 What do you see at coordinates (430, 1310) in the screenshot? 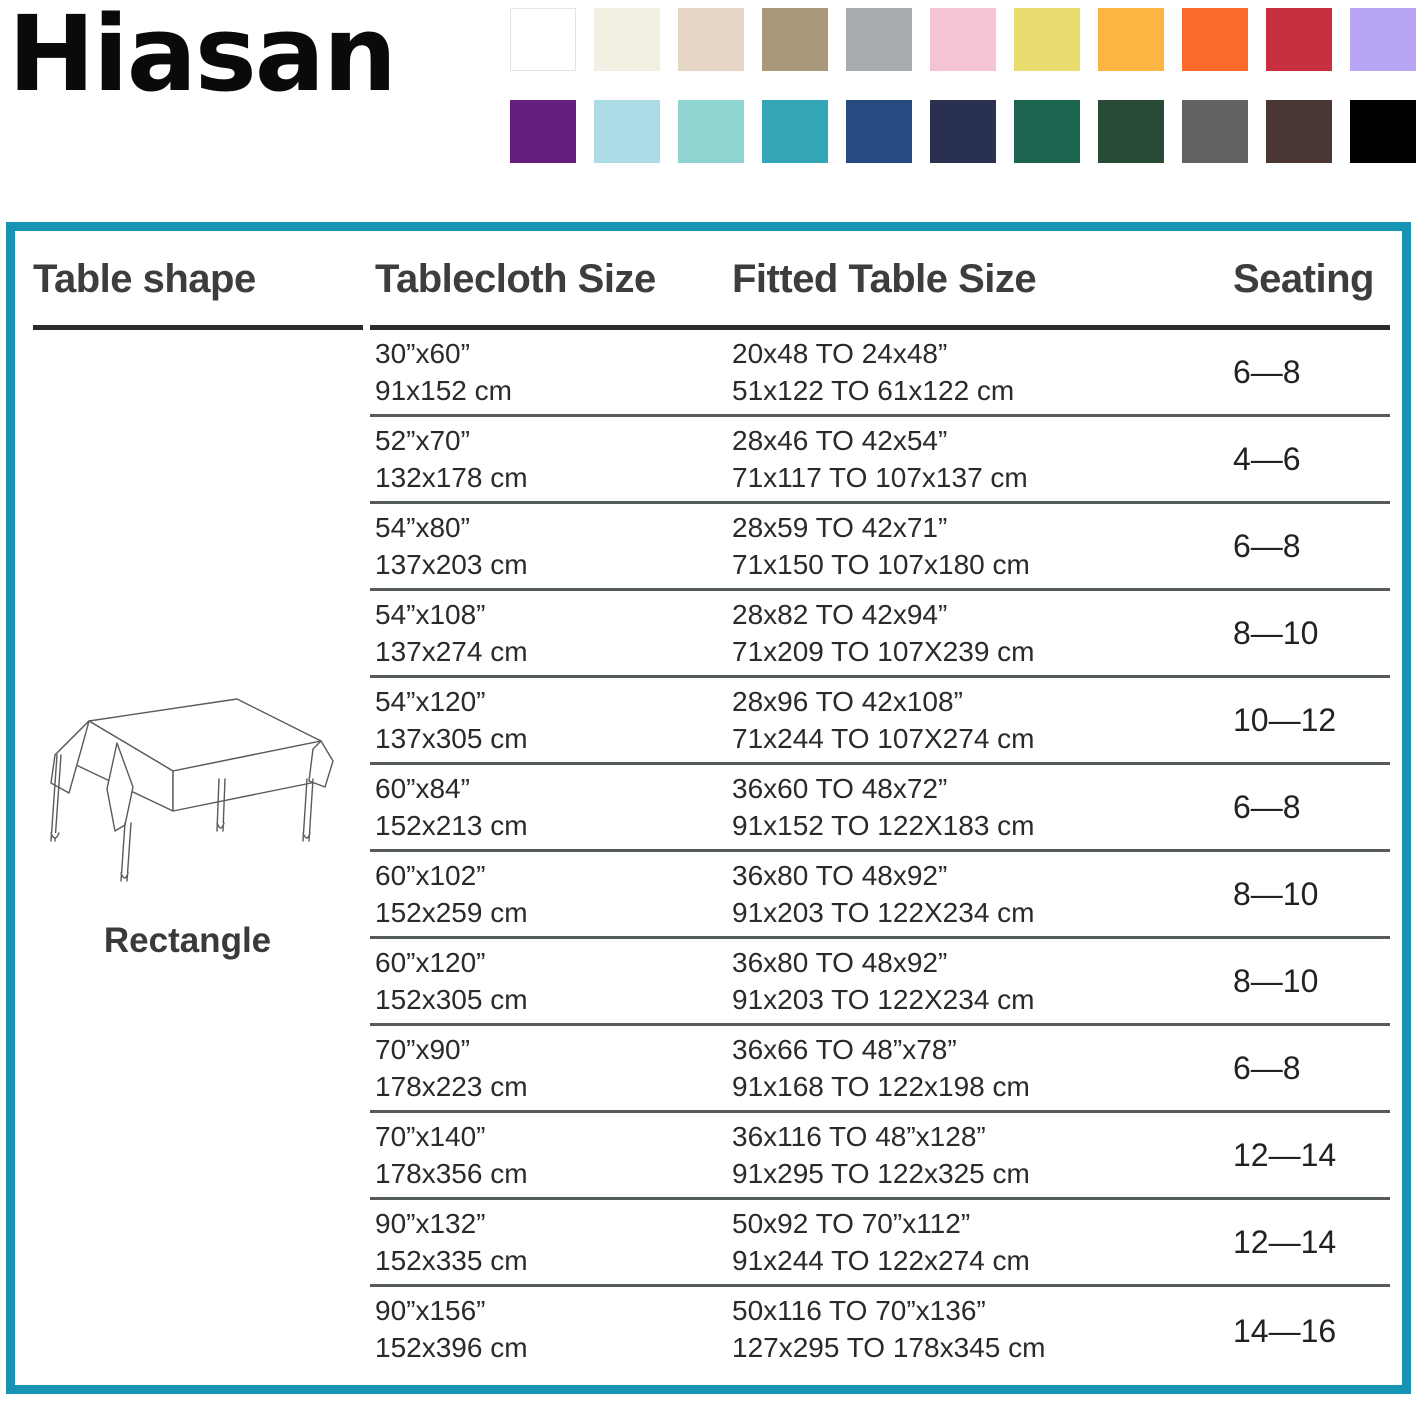
I see `tablecloth-size-inches: 90”x156”` at bounding box center [430, 1310].